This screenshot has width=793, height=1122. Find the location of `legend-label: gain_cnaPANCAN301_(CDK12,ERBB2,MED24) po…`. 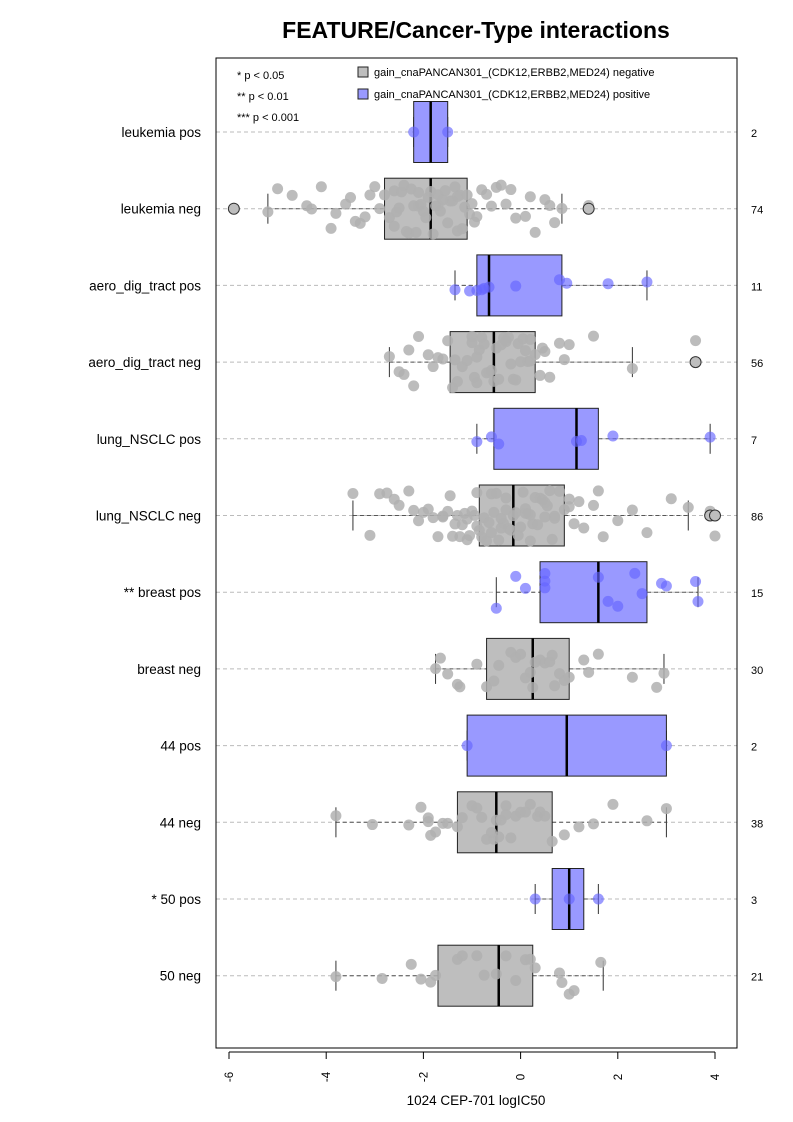

legend-label: gain_cnaPANCAN301_(CDK12,ERBB2,MED24) po… is located at coordinates (512, 95).